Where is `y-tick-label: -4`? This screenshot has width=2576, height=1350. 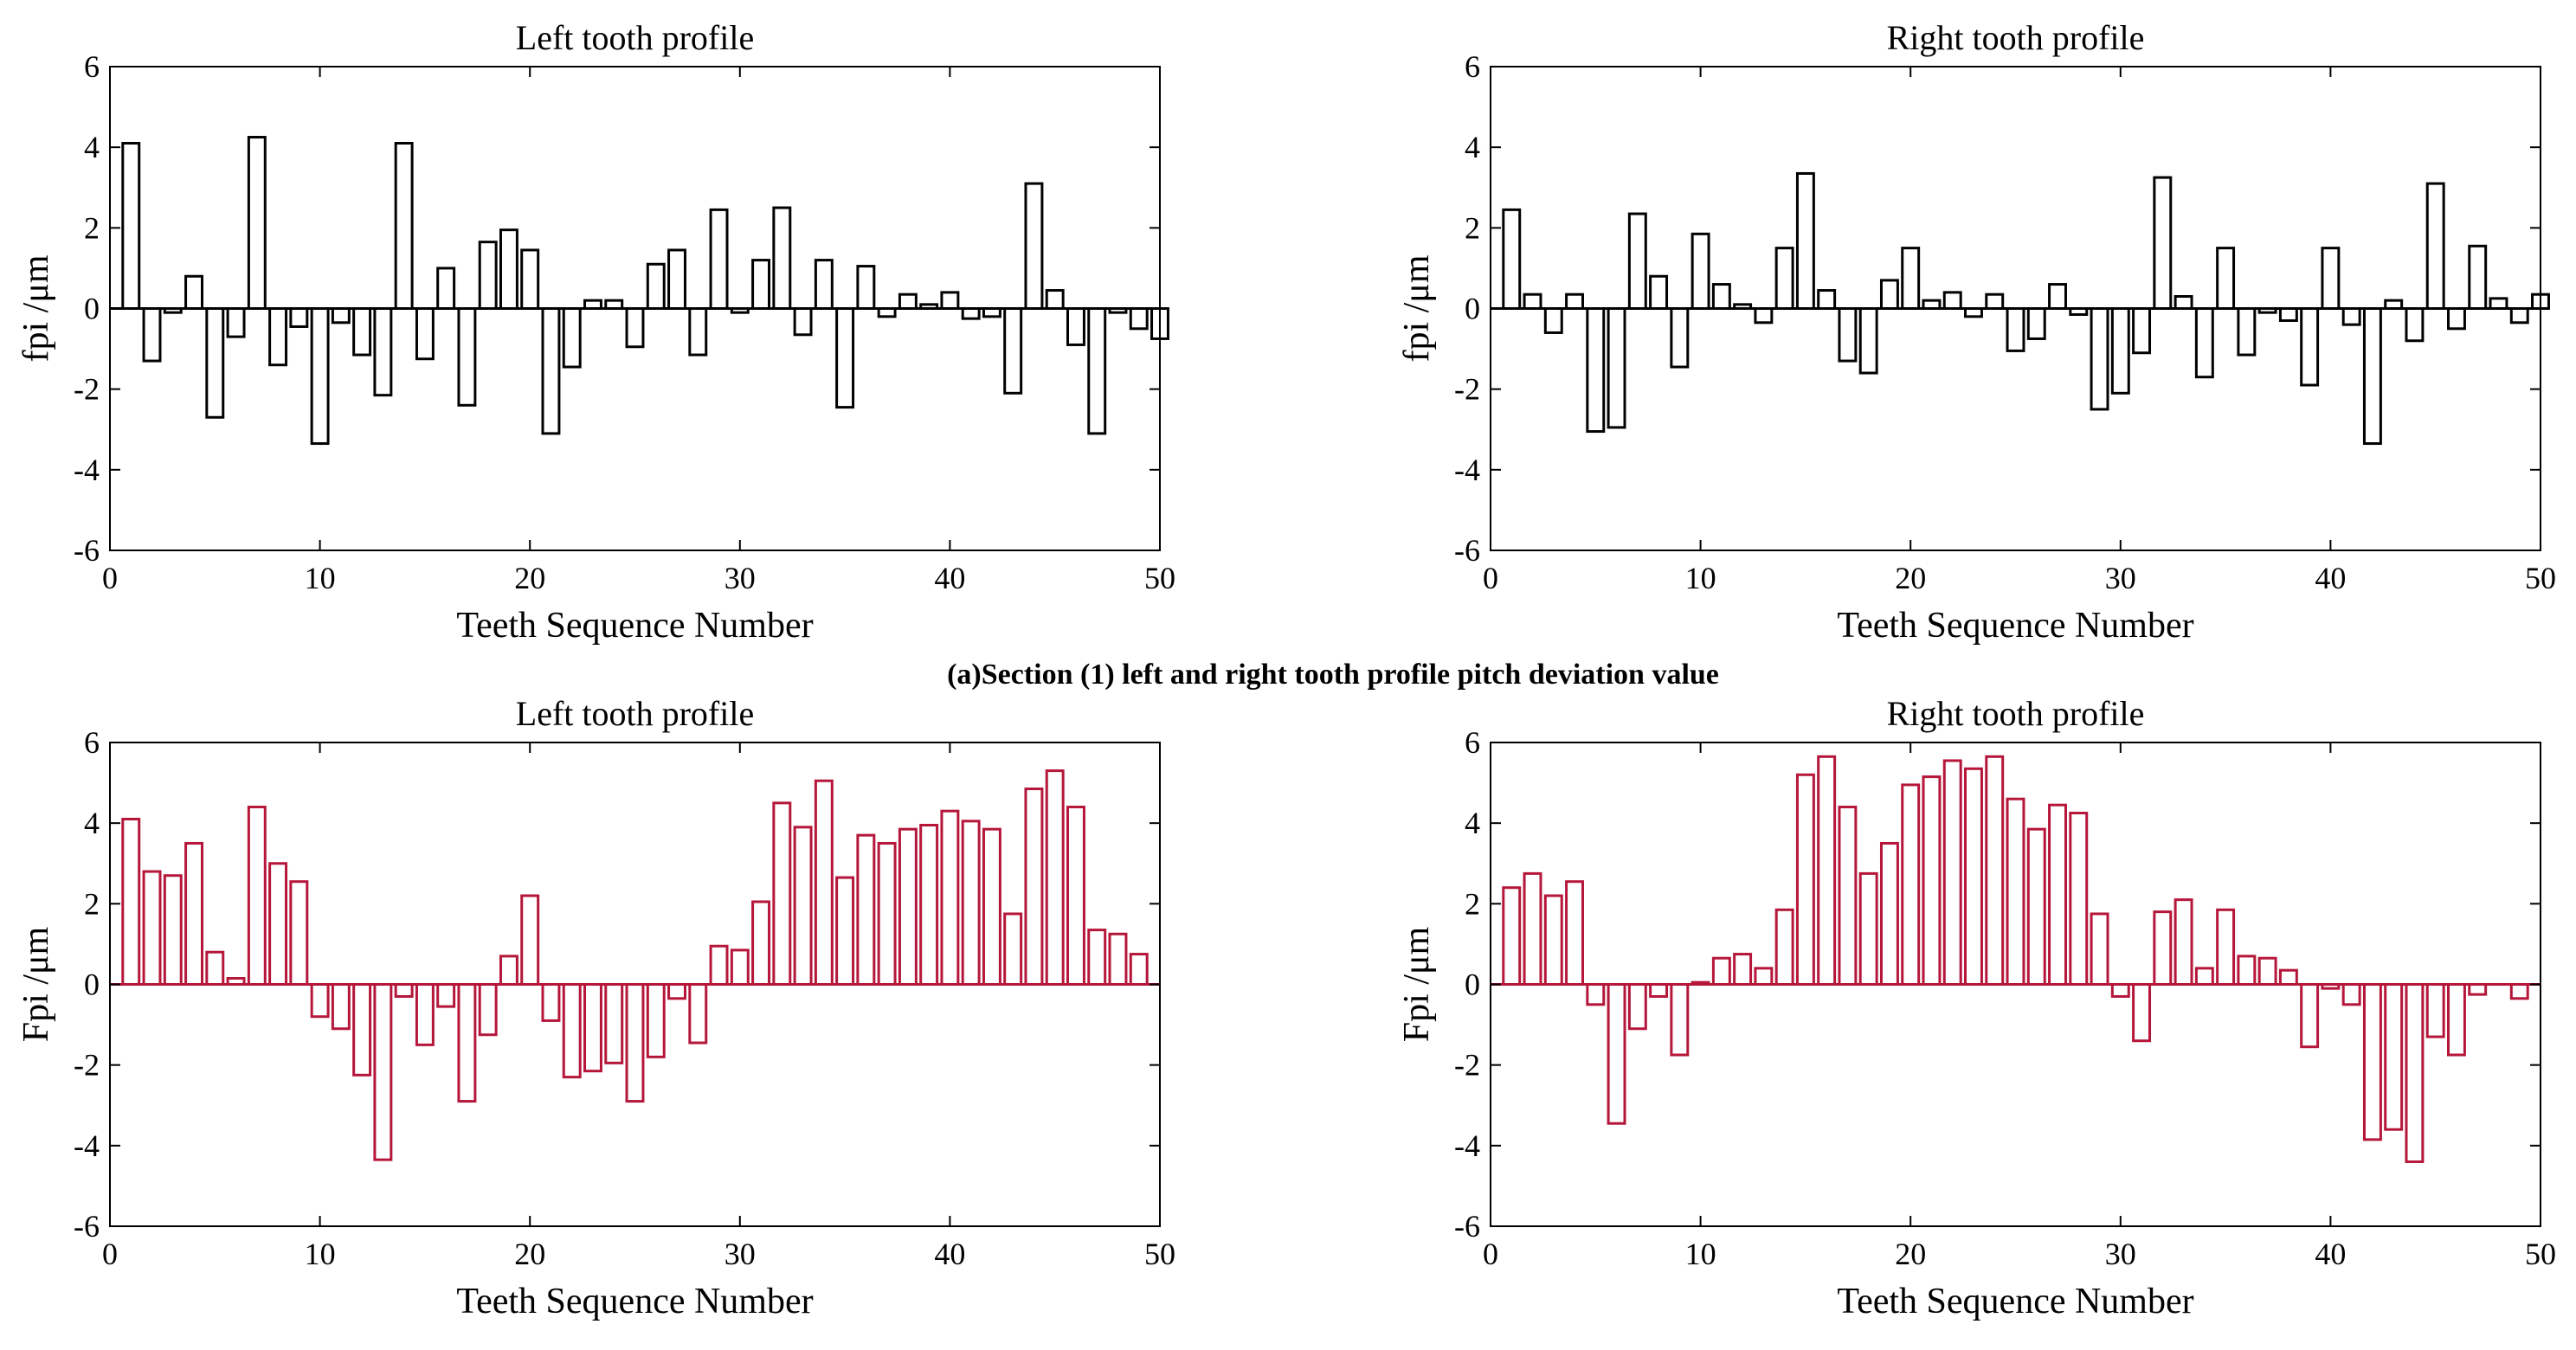
y-tick-label: -4 is located at coordinates (1467, 470).